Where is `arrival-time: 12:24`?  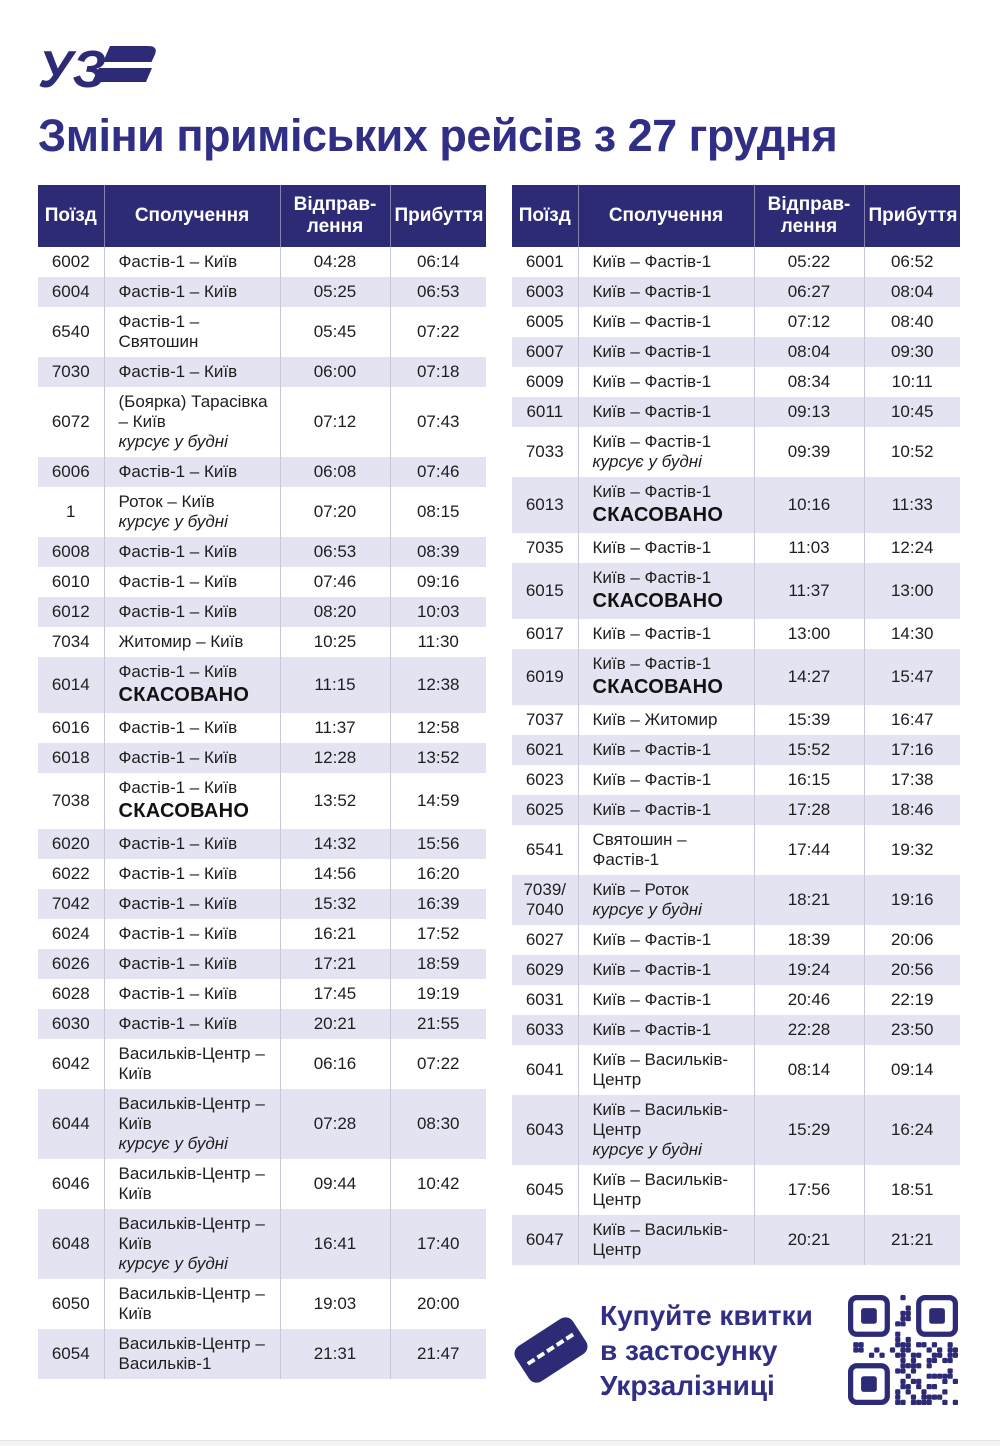
arrival-time: 12:24 is located at coordinates (912, 547).